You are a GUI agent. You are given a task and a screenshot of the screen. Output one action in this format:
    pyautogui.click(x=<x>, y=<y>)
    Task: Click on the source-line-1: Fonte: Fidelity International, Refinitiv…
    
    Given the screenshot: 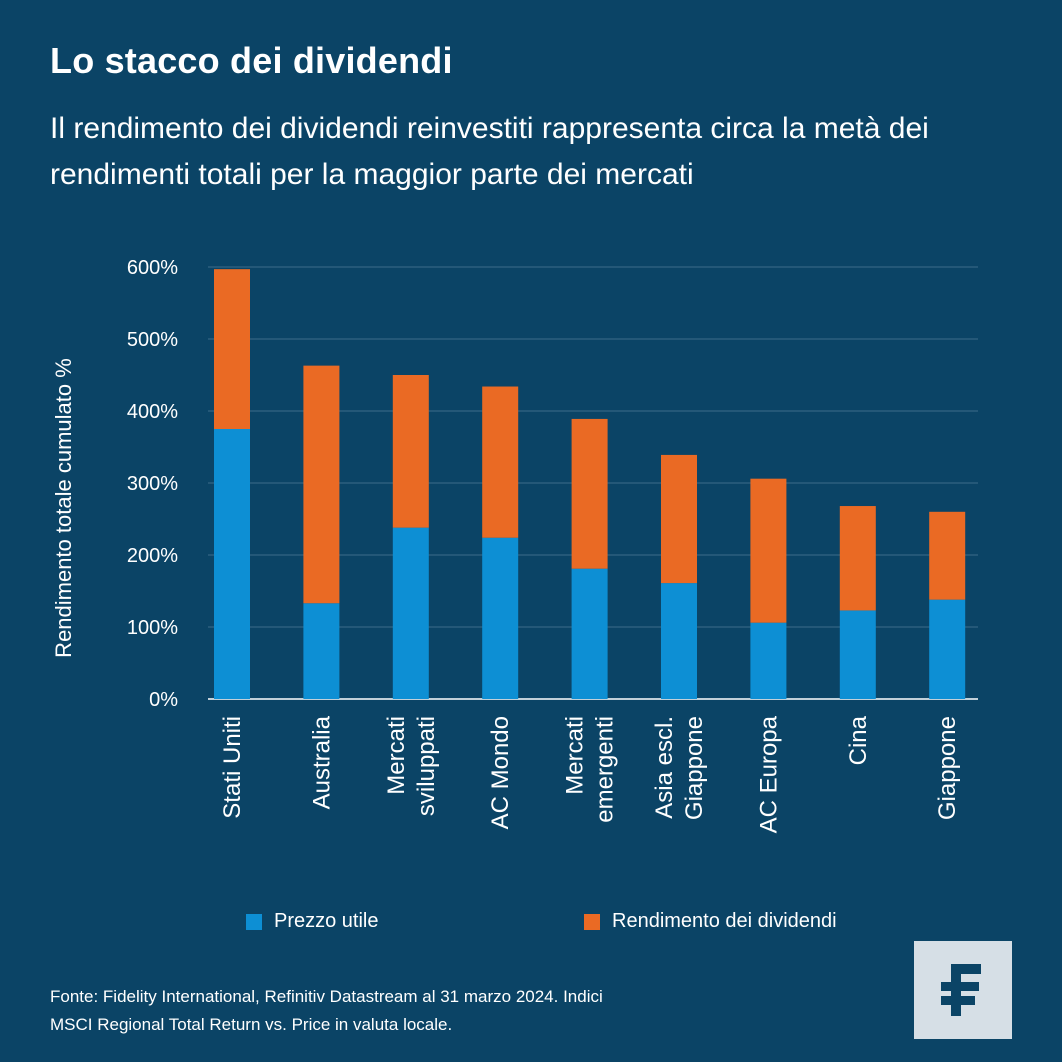 What is the action you would take?
    pyautogui.click(x=326, y=996)
    